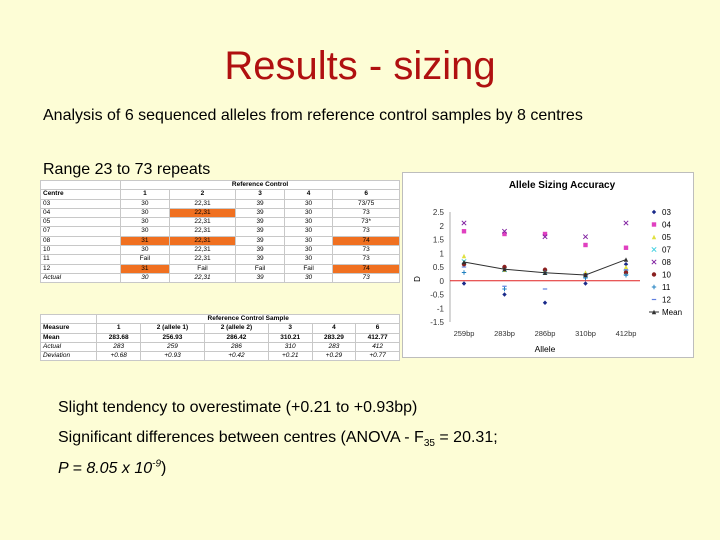  What do you see at coordinates (377, 328) in the screenshot?
I see `column-header: 6` at bounding box center [377, 328].